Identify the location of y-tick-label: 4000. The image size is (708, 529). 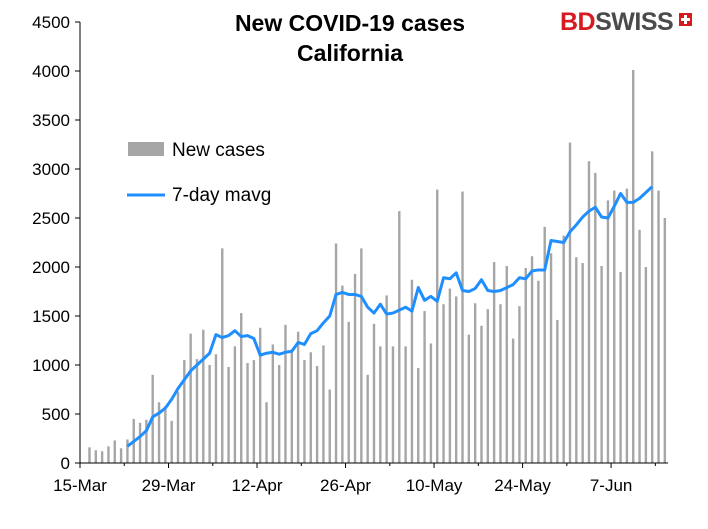
(51, 71).